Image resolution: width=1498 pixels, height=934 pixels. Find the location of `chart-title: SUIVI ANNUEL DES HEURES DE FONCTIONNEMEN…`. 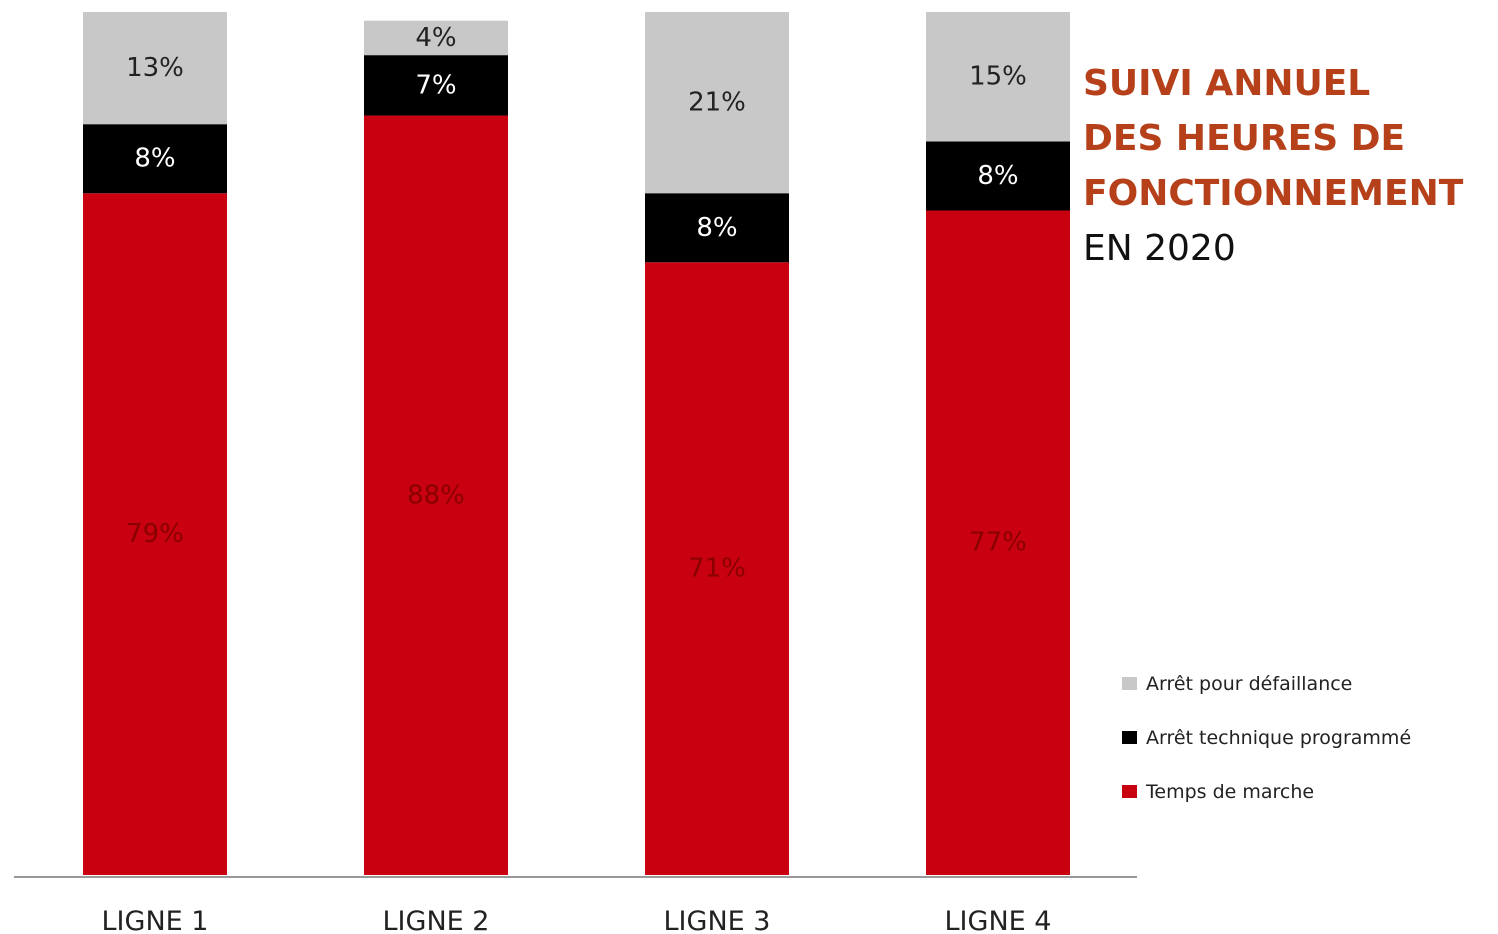

chart-title: SUIVI ANNUEL DES HEURES DE FONCTIONNEMEN… is located at coordinates (1273, 166).